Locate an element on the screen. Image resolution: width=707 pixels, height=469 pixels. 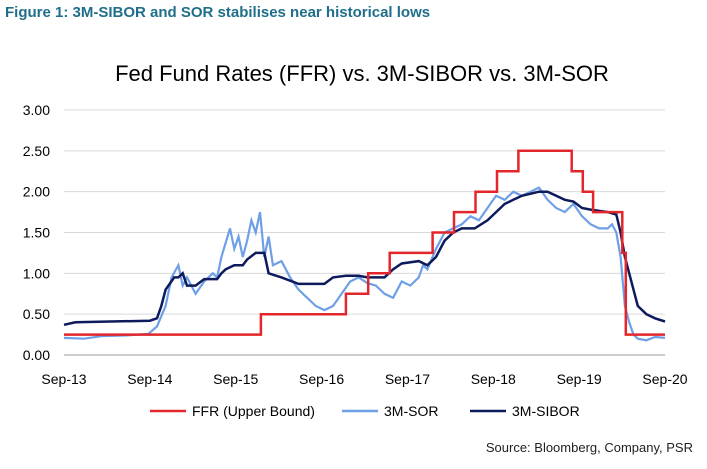
y-axis-ticks: 0.00 0.50 1.00 1.50 2.00 2.50 3.00 is located at coordinates (36, 232).